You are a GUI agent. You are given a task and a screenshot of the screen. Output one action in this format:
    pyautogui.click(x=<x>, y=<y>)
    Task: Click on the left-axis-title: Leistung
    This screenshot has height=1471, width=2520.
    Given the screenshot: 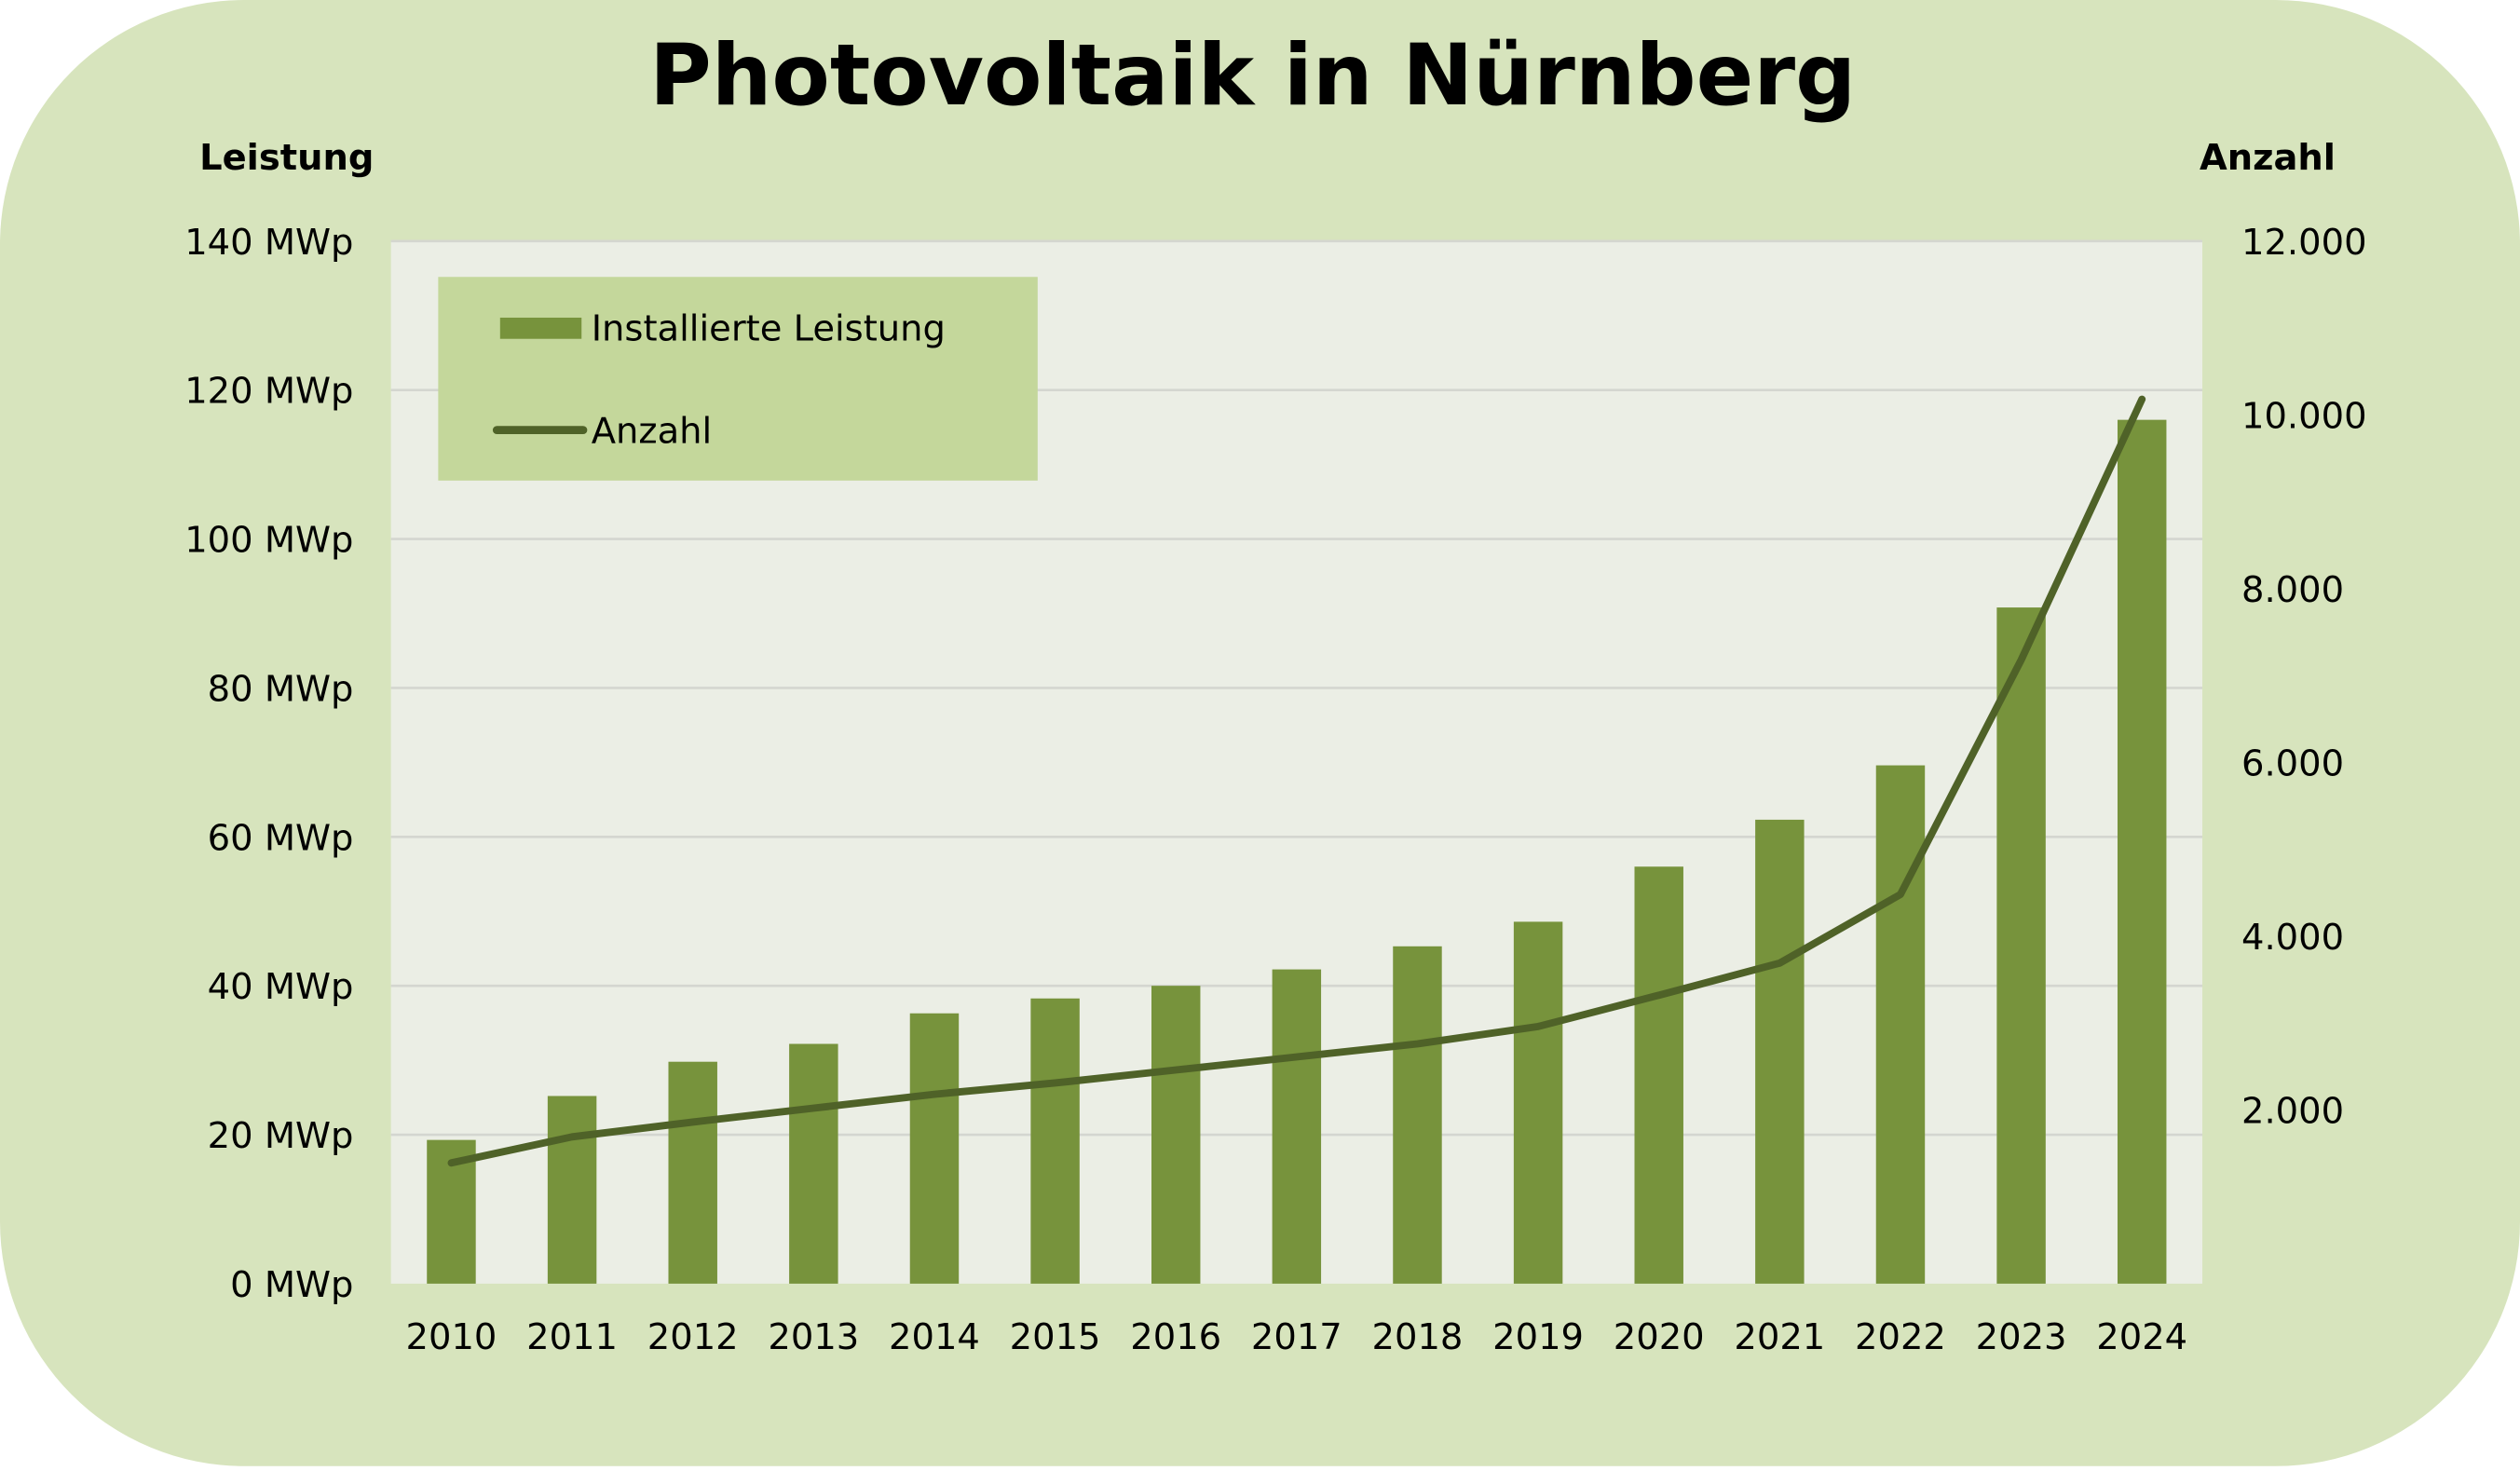 What is the action you would take?
    pyautogui.click(x=286, y=158)
    